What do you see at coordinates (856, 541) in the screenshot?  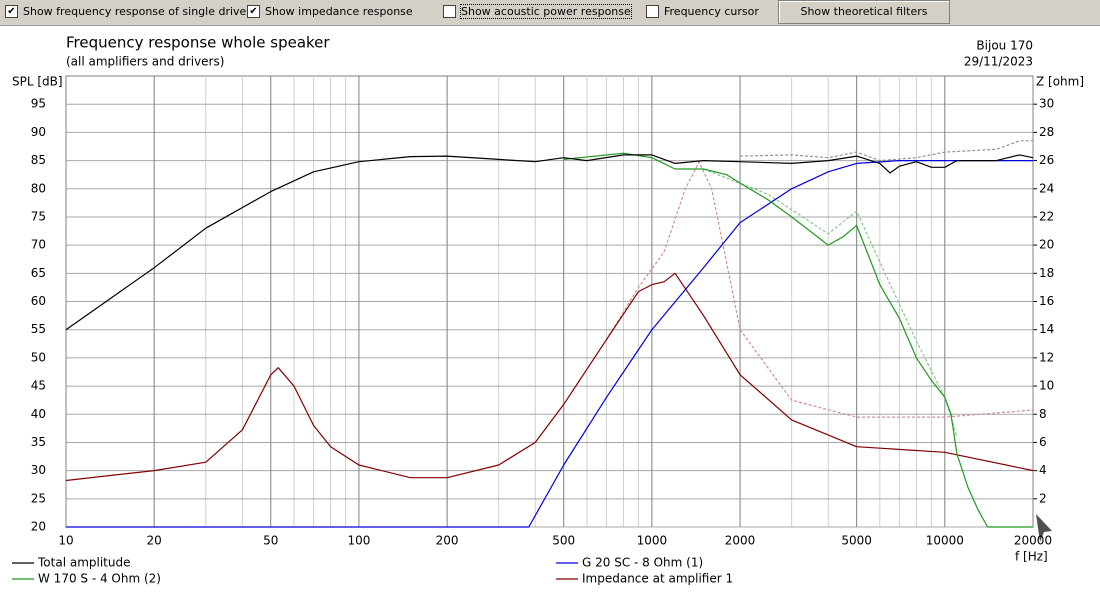 I see `x-tick-label: 5000` at bounding box center [856, 541].